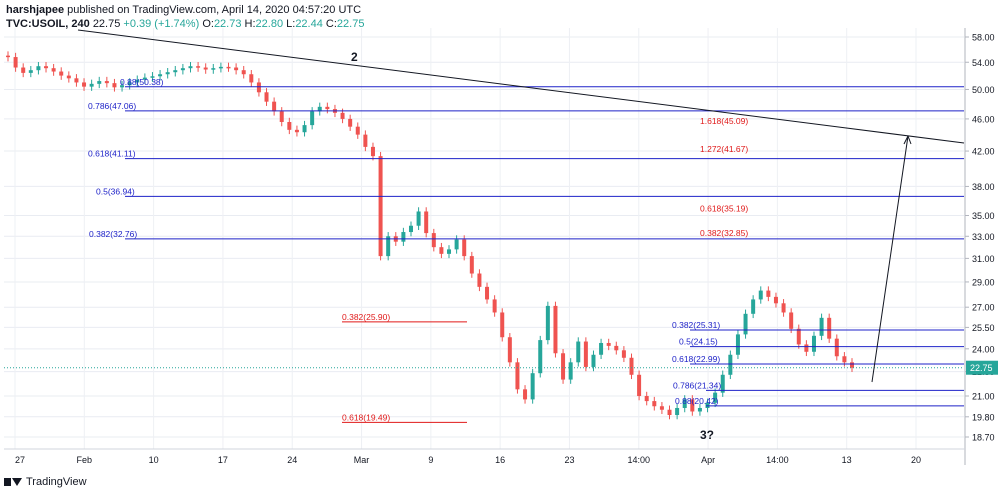 The height and width of the screenshot is (497, 1000). I want to click on price-axis-label: 35.00, so click(983, 216).